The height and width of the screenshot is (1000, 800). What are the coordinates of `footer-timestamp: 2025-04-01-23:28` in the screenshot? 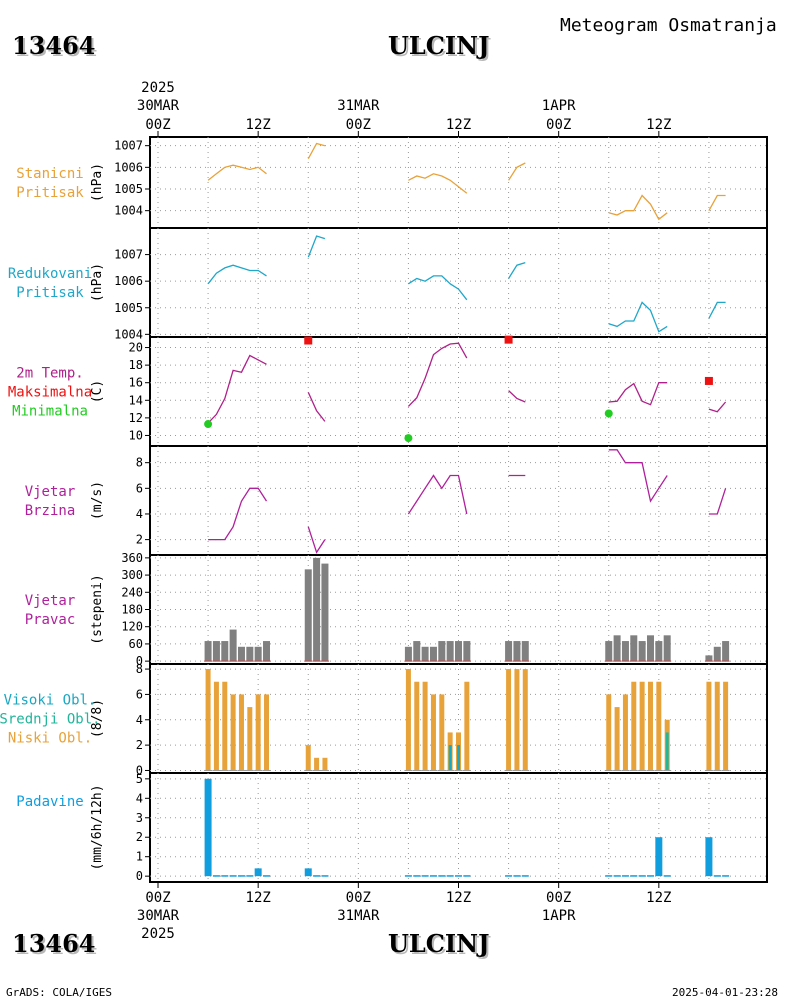 It's located at (725, 992).